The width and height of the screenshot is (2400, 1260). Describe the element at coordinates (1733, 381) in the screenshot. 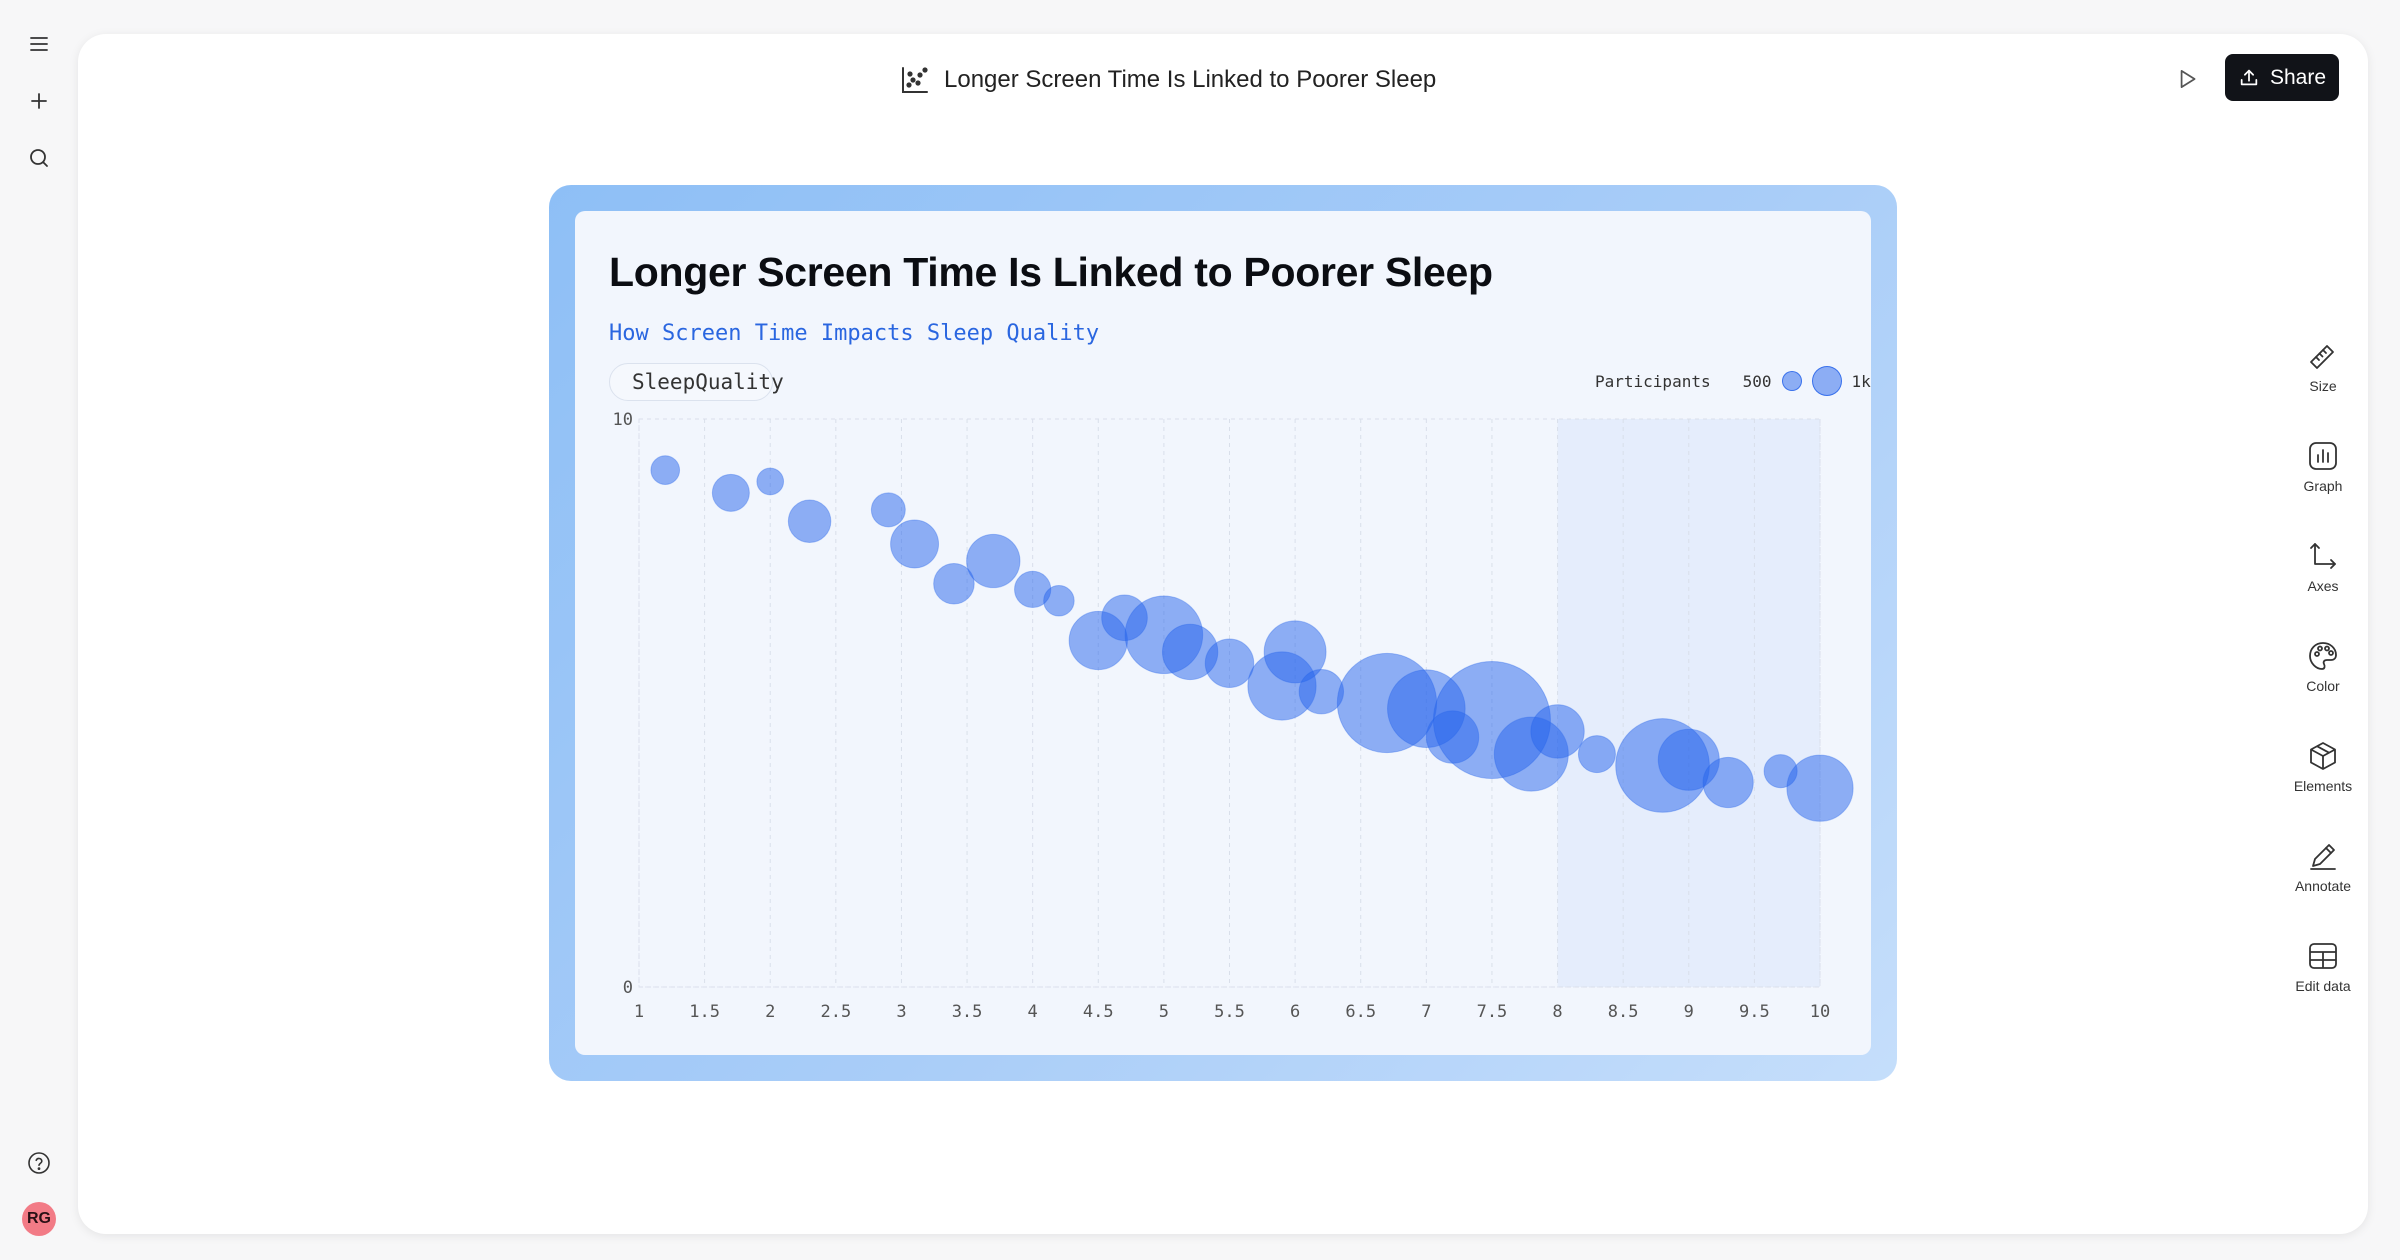

I see `size-legend: Participants 500 1k` at that location.